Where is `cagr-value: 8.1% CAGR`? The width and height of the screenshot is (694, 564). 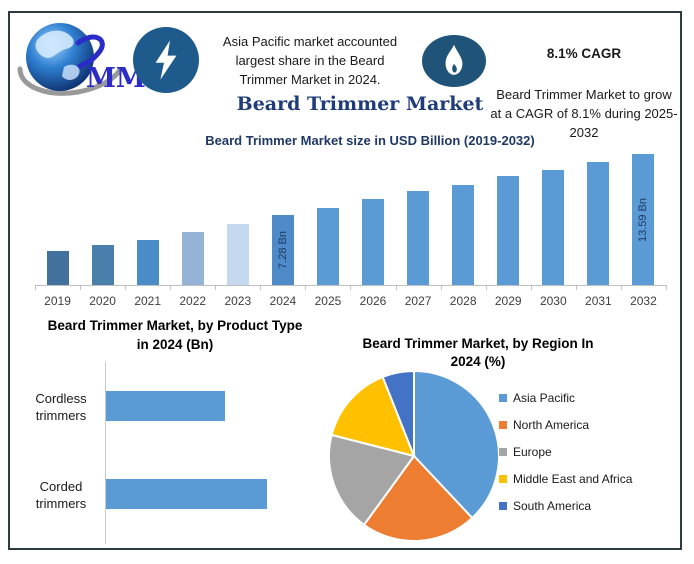
cagr-value: 8.1% CAGR is located at coordinates (584, 53).